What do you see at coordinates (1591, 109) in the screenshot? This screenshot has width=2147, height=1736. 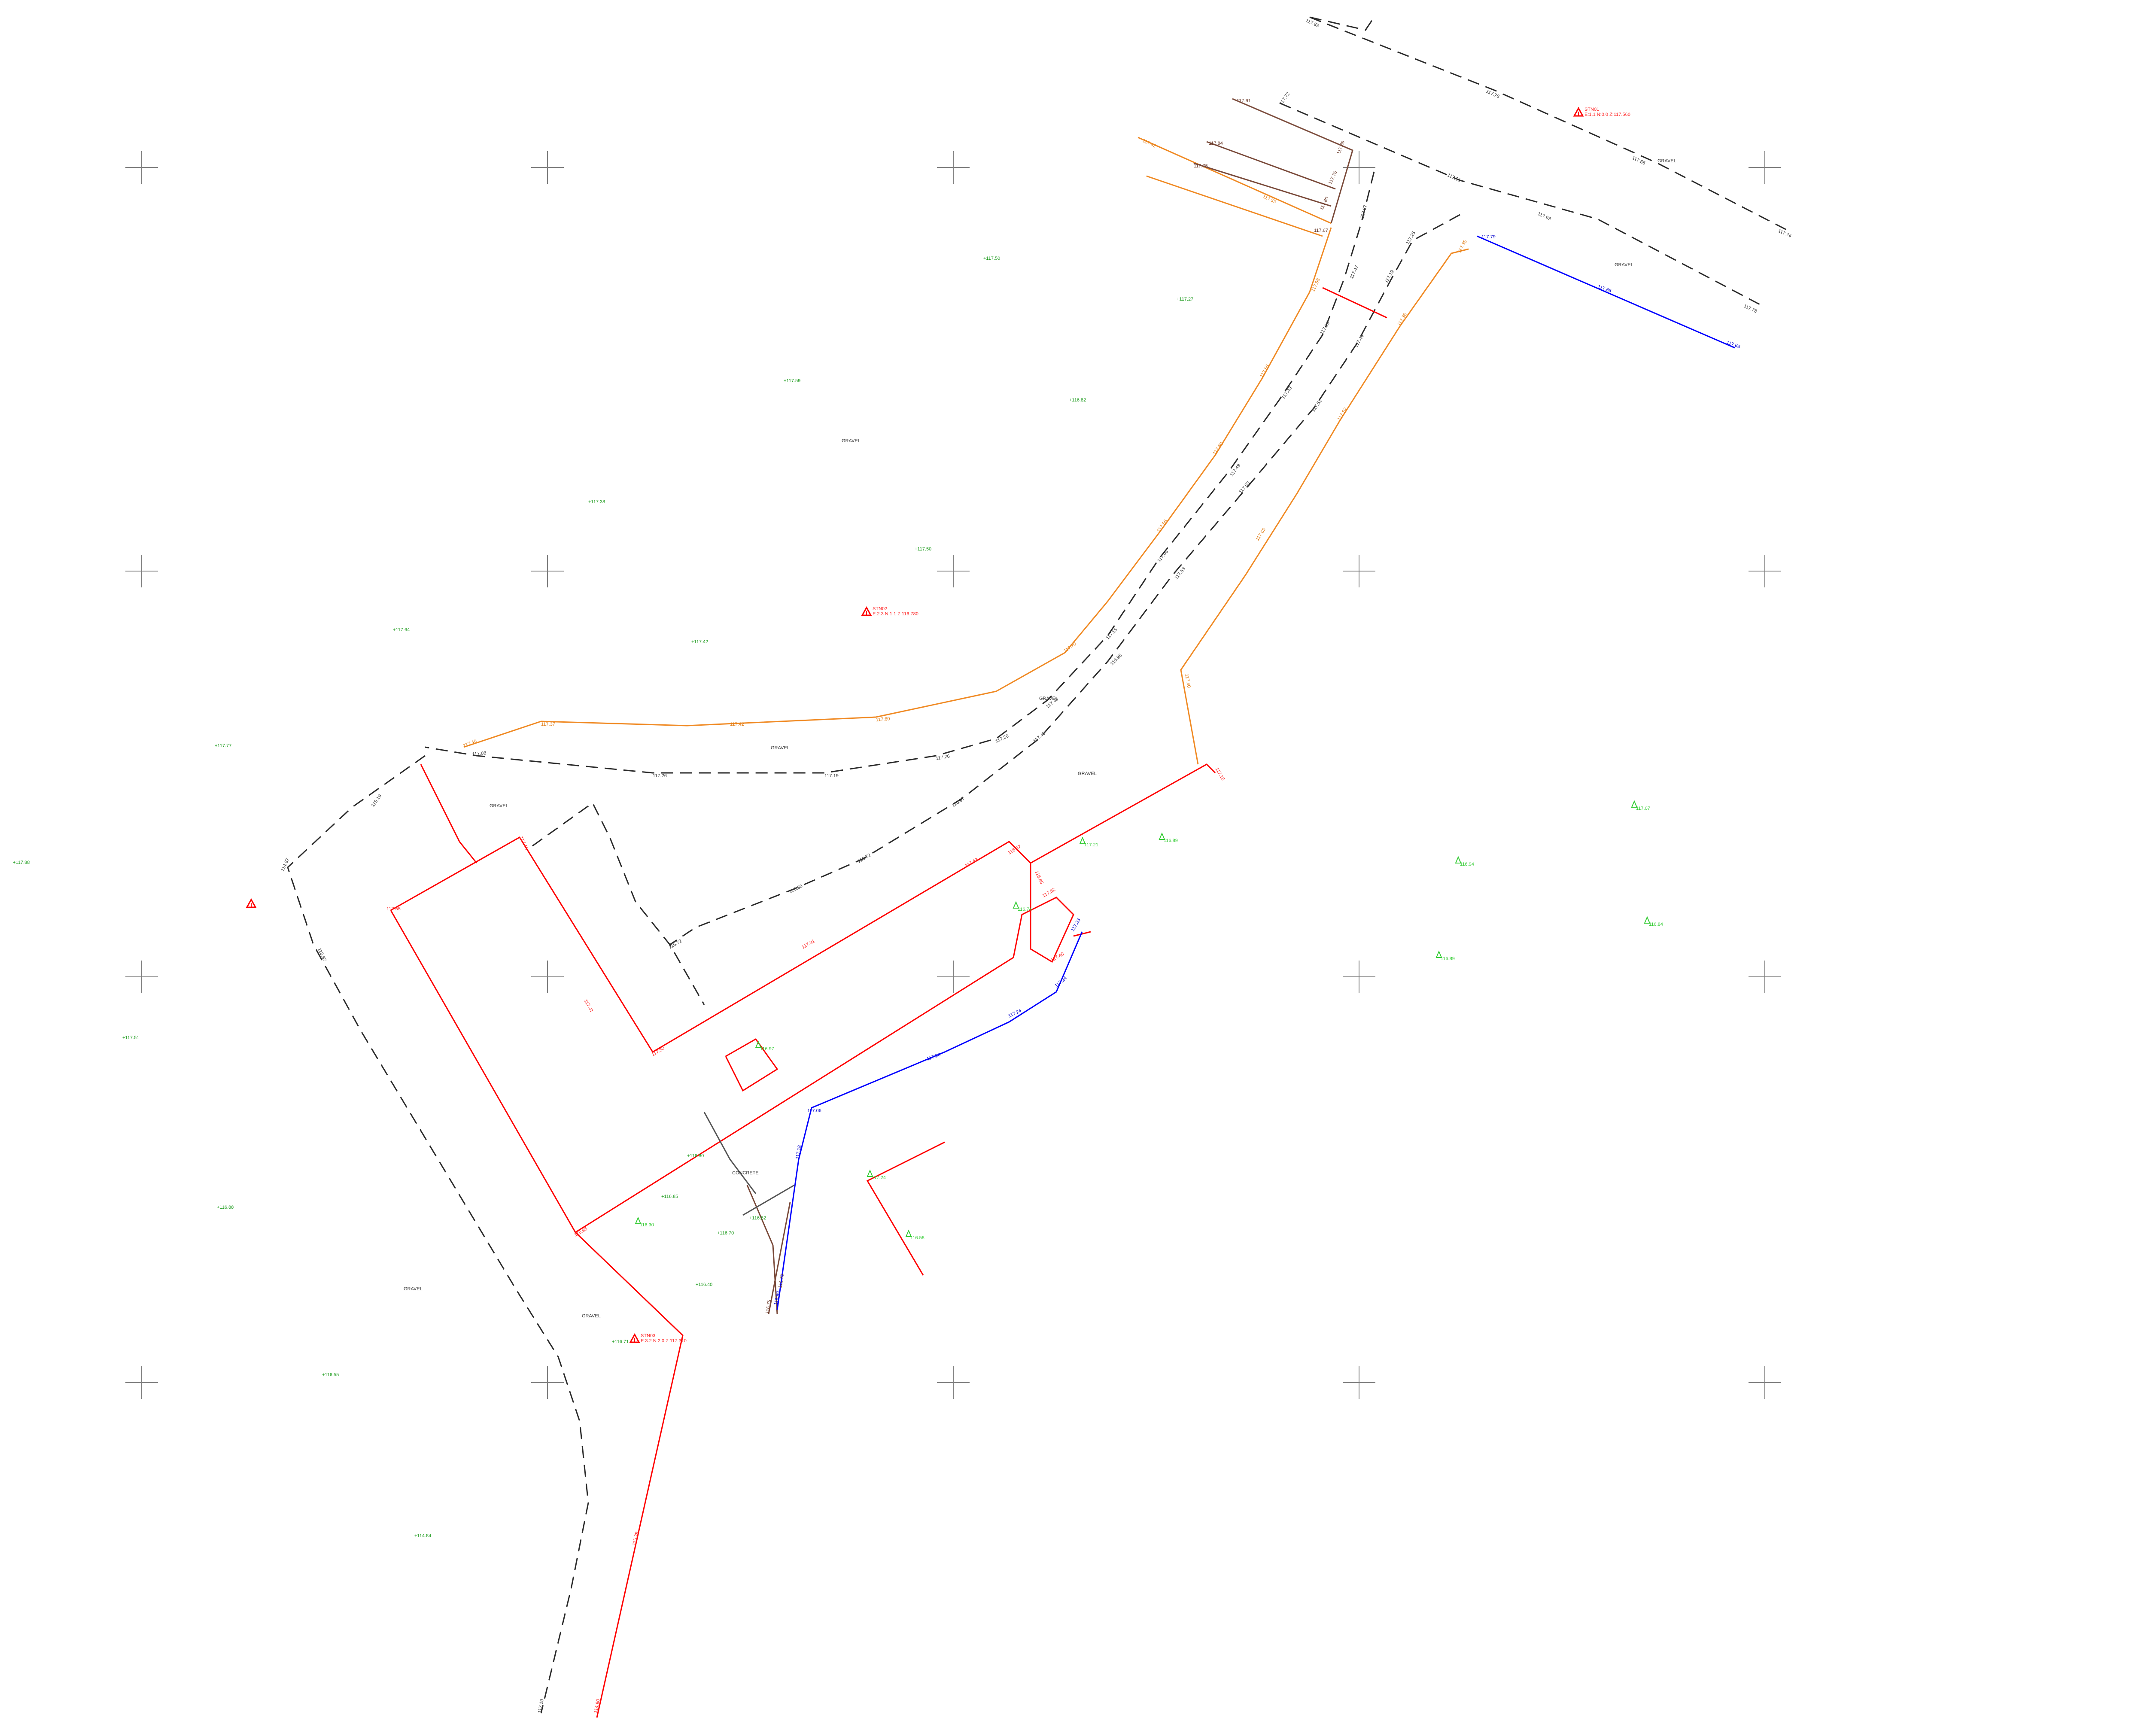 I see `station-label-1: STN01` at bounding box center [1591, 109].